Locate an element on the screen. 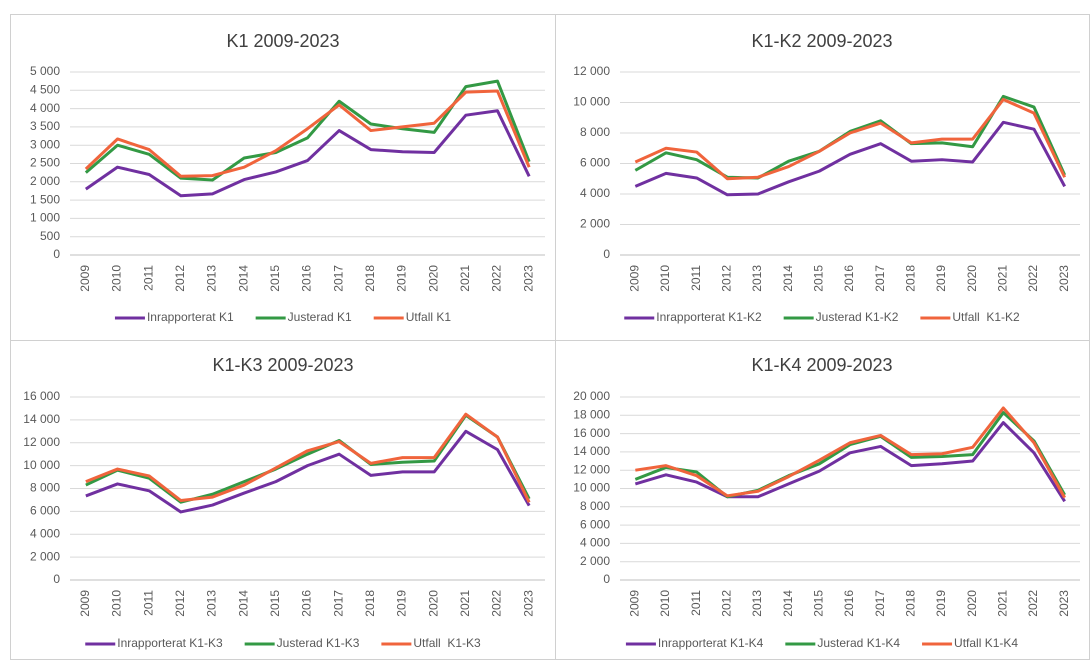  legend-label: Justerad K1-K4 is located at coordinates (858, 643).